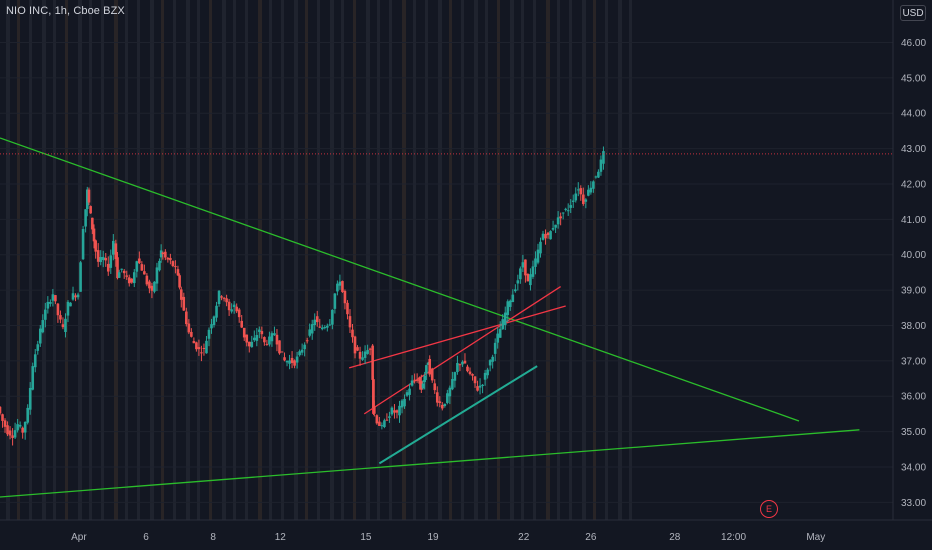 Image resolution: width=932 pixels, height=550 pixels. I want to click on time-tick-label: 22, so click(524, 537).